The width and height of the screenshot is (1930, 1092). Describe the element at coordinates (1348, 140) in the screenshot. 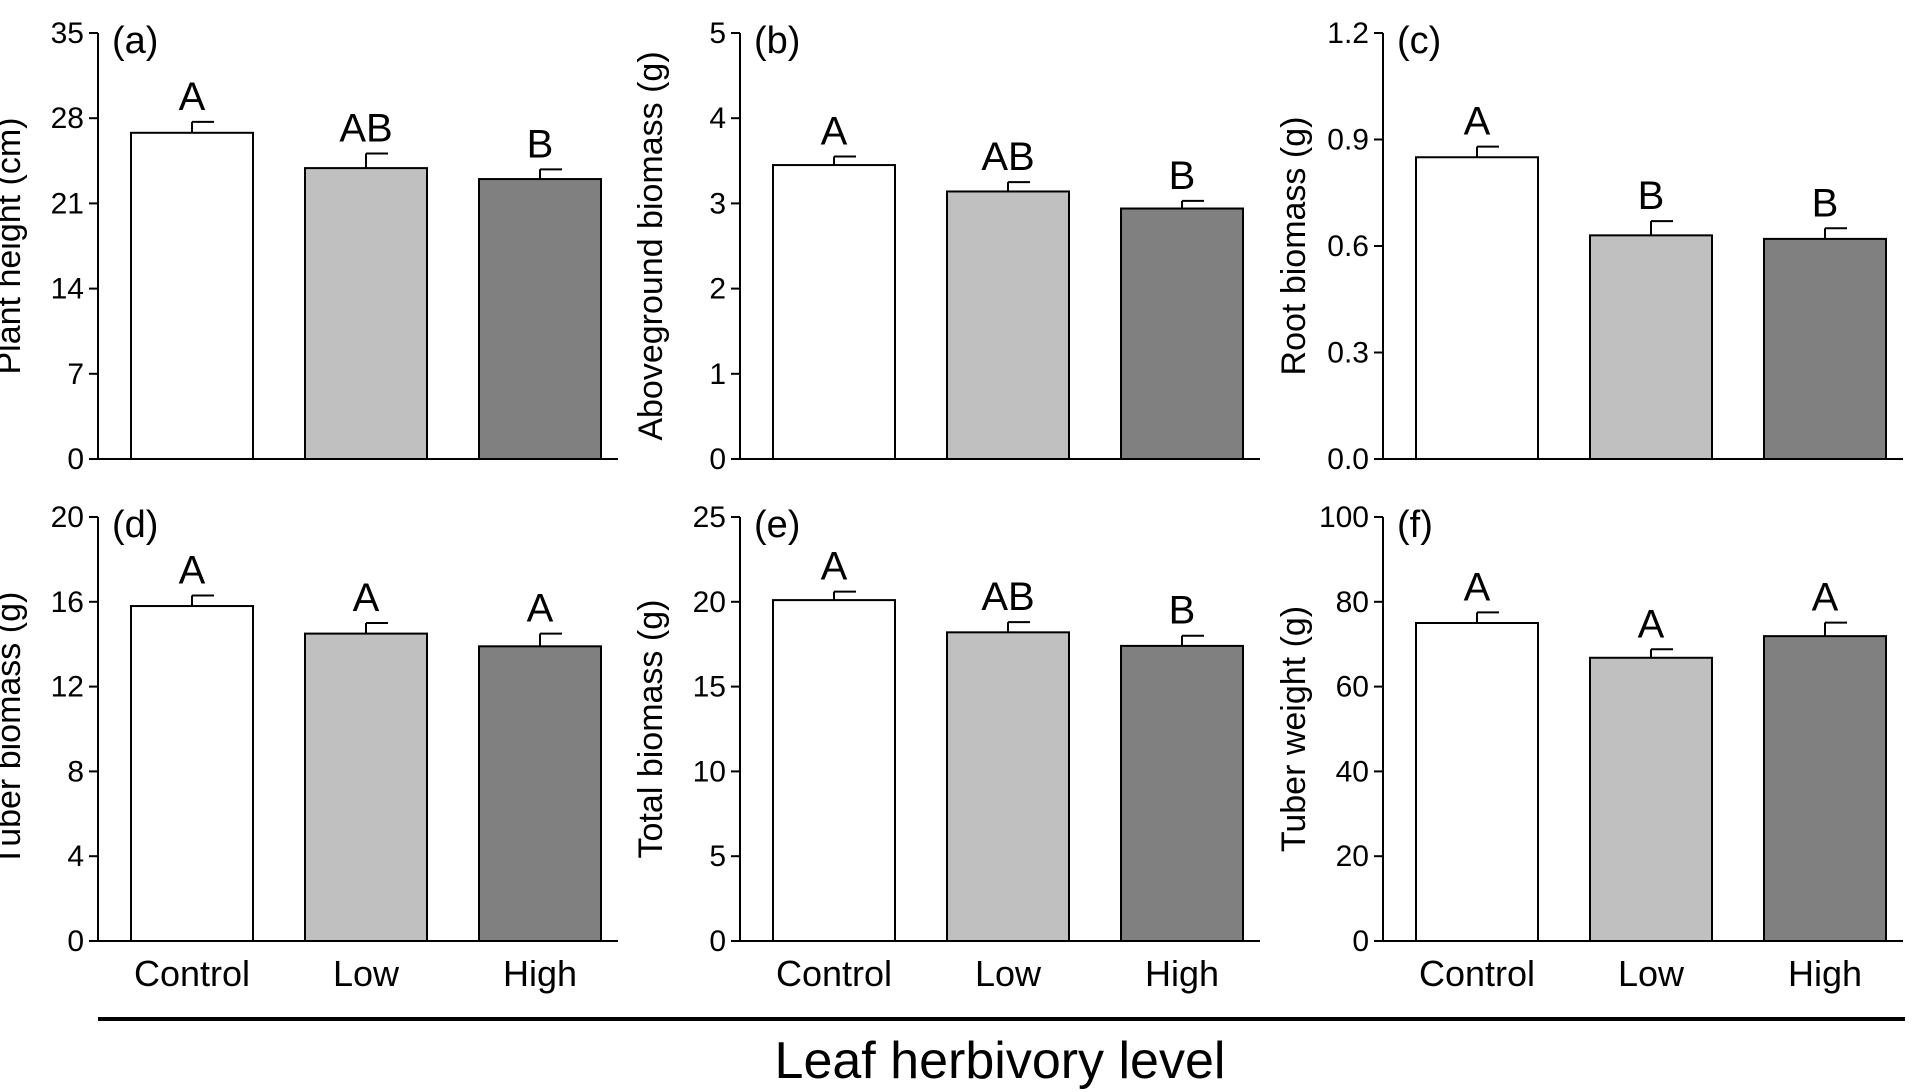

I see `y-tick-label: 0.9` at that location.